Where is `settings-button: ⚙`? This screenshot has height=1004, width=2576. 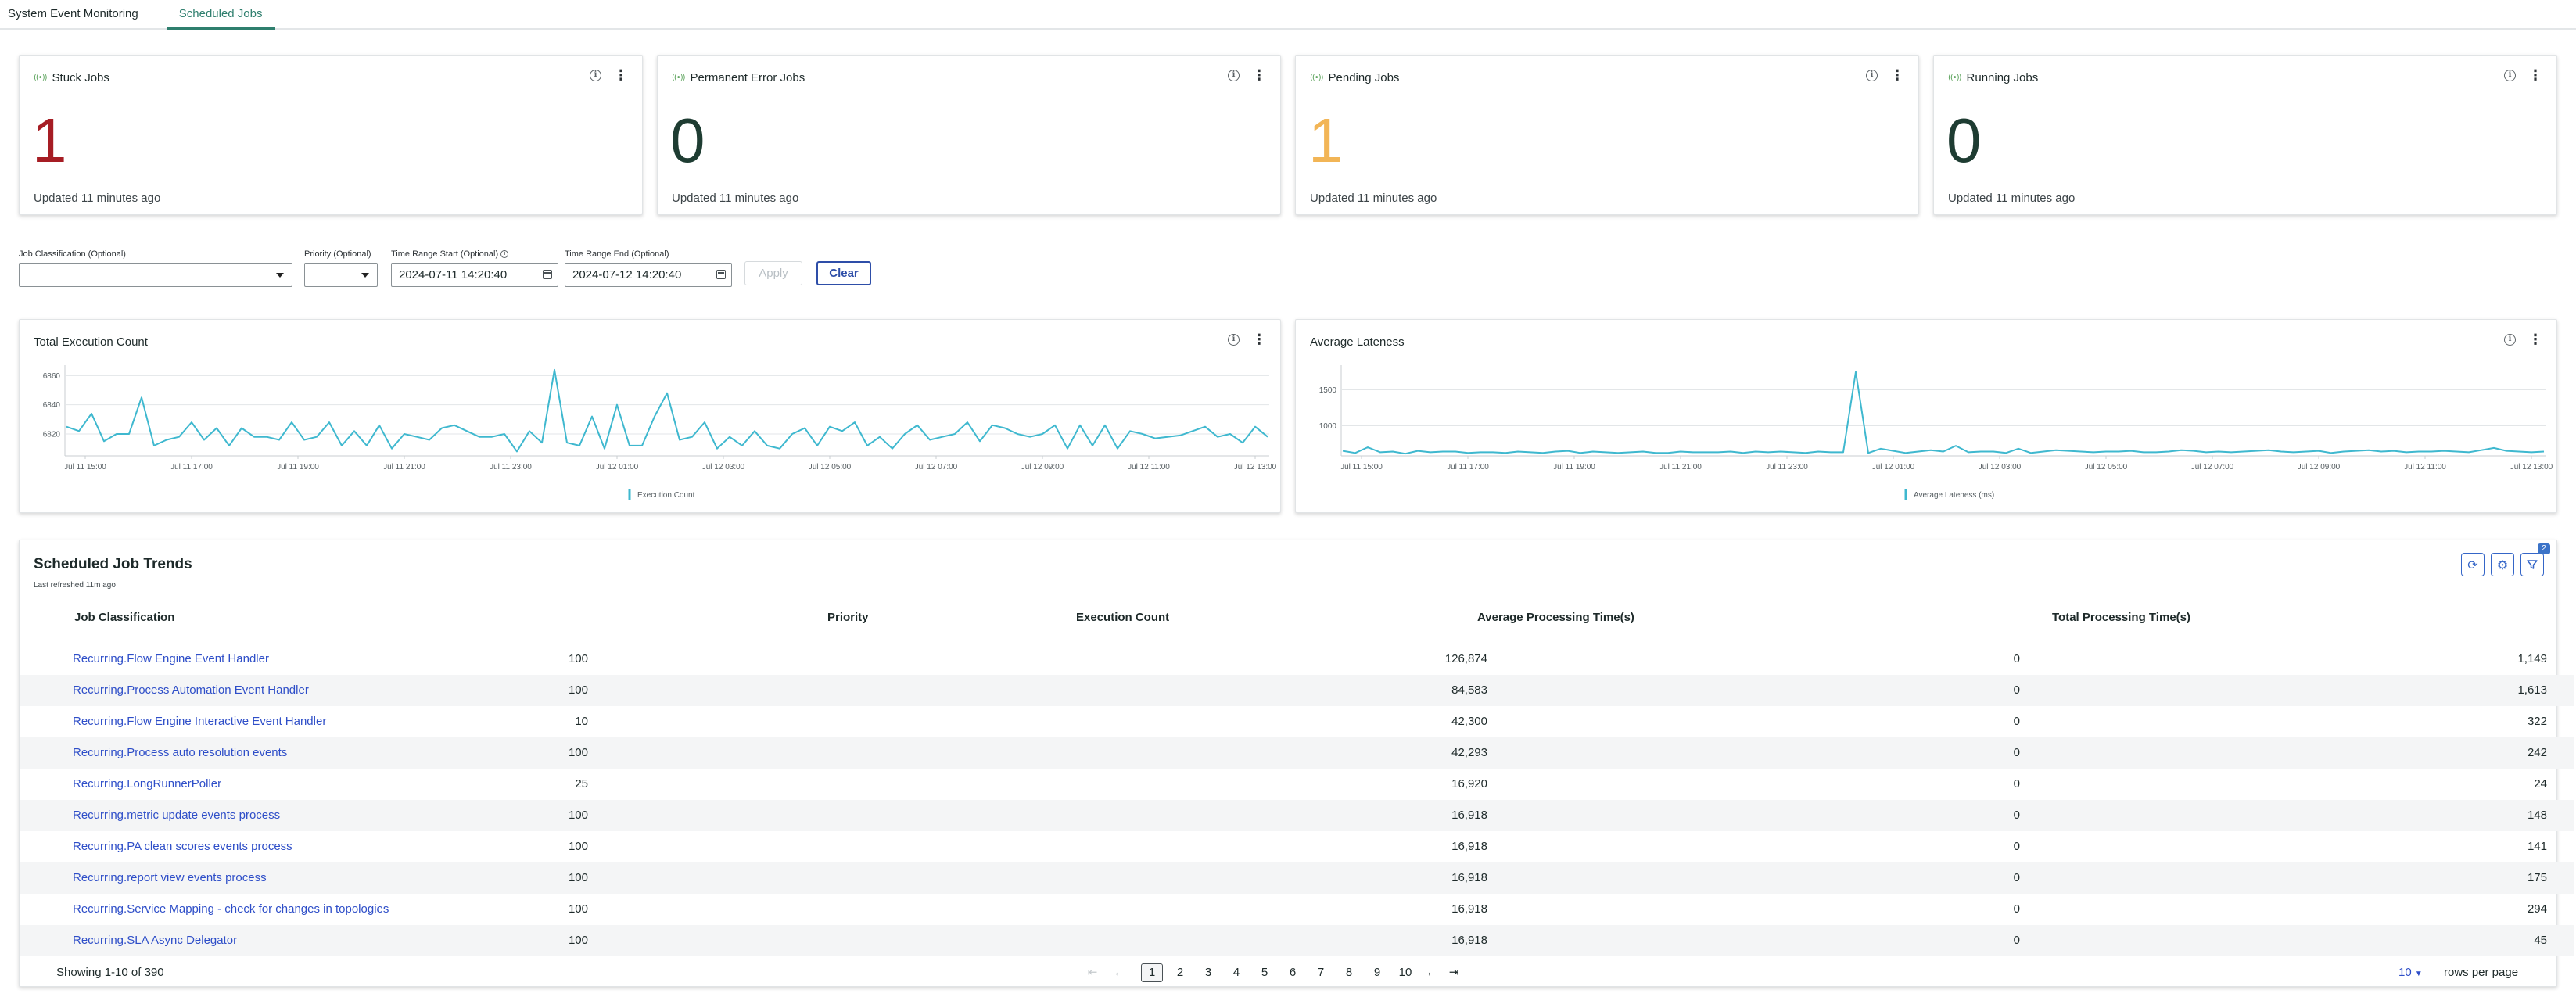 settings-button: ⚙ is located at coordinates (2502, 564).